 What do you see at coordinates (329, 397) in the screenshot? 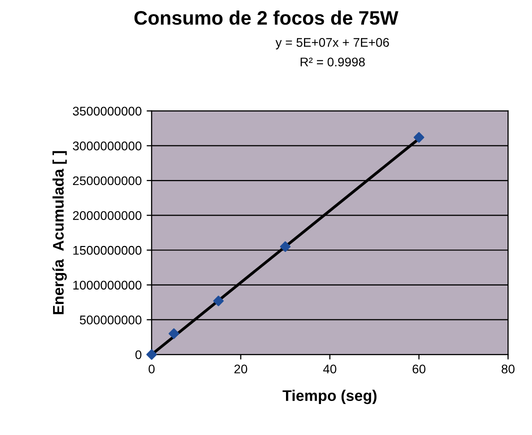
I see `x-axis-title: Tiempo (seg)` at bounding box center [329, 397].